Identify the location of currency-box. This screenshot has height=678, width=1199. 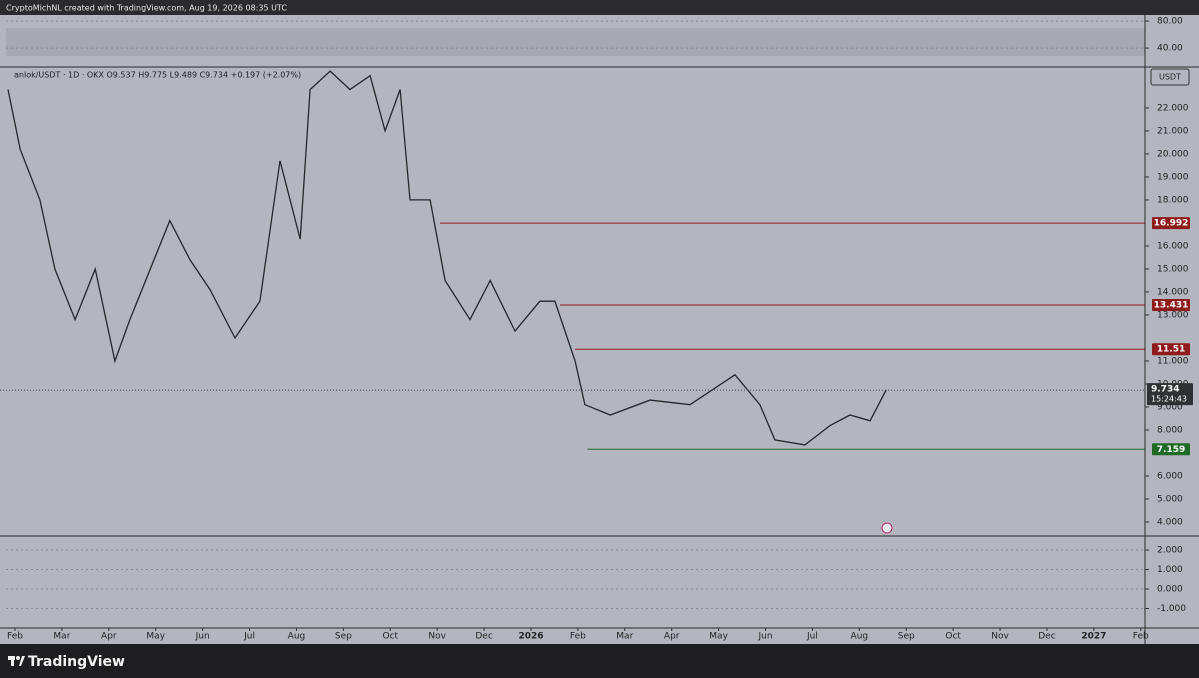
(1170, 77).